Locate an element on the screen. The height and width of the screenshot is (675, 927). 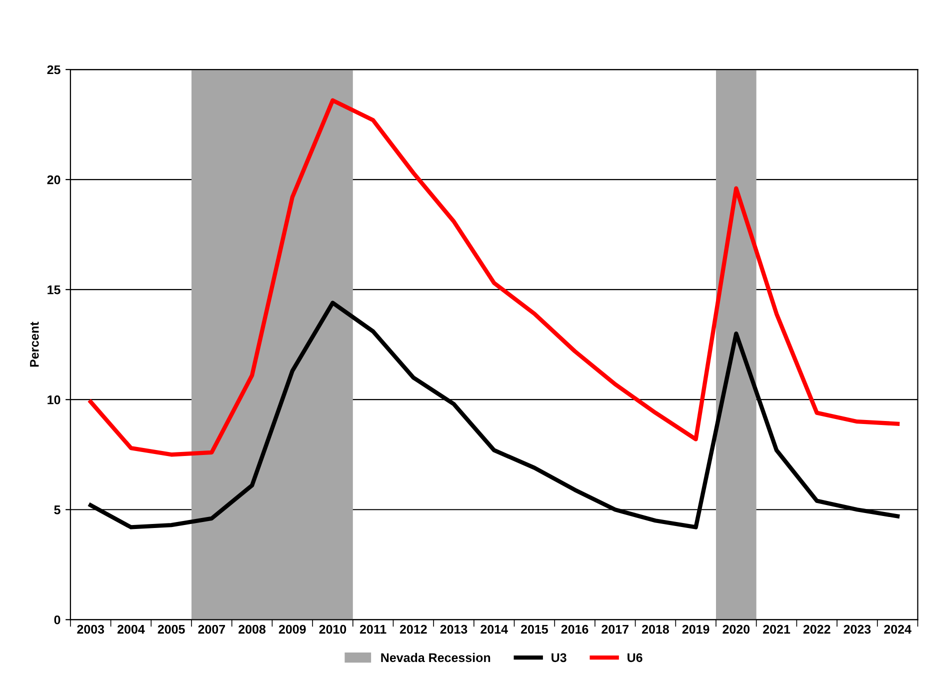
y-tick-label: 5 is located at coordinates (57, 510).